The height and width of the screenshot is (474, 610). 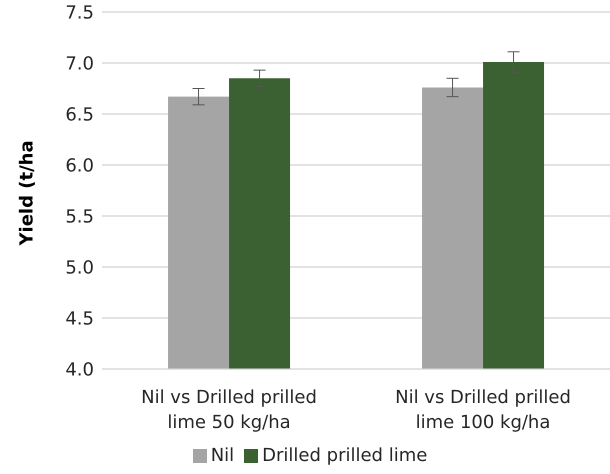 I want to click on y-tick-label: 5.5, so click(x=79, y=217).